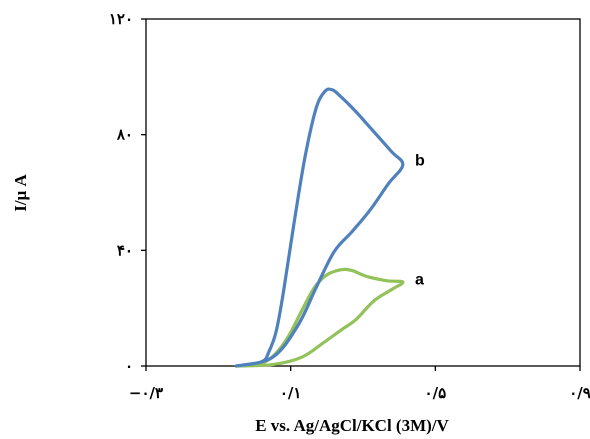 This screenshot has height=439, width=590. Describe the element at coordinates (124, 135) in the screenshot. I see `y-tick-label: ۸۰` at that location.